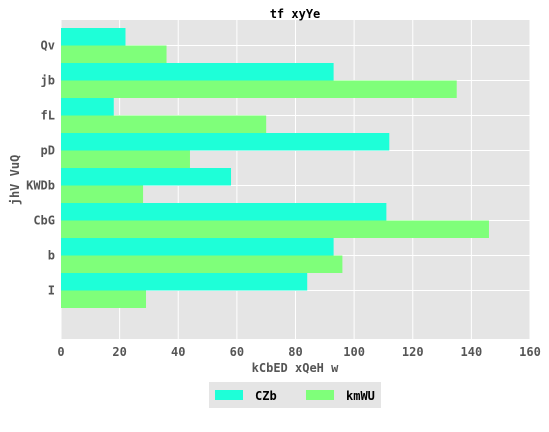 The image size is (549, 432). Describe the element at coordinates (48, 46) in the screenshot. I see `y-tick-label: Qv` at that location.